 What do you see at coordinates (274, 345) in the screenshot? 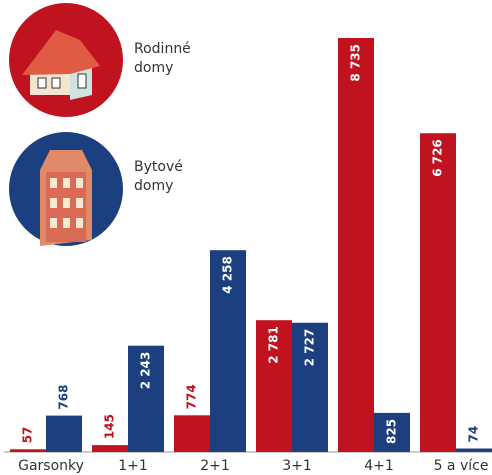
I see `value-label: 2 781` at bounding box center [274, 345].